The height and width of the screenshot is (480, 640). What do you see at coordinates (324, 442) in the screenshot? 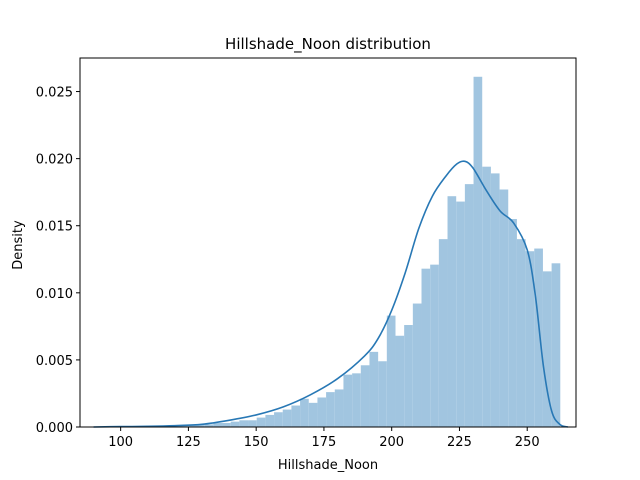
I see `x-tick-label: 175` at bounding box center [324, 442].